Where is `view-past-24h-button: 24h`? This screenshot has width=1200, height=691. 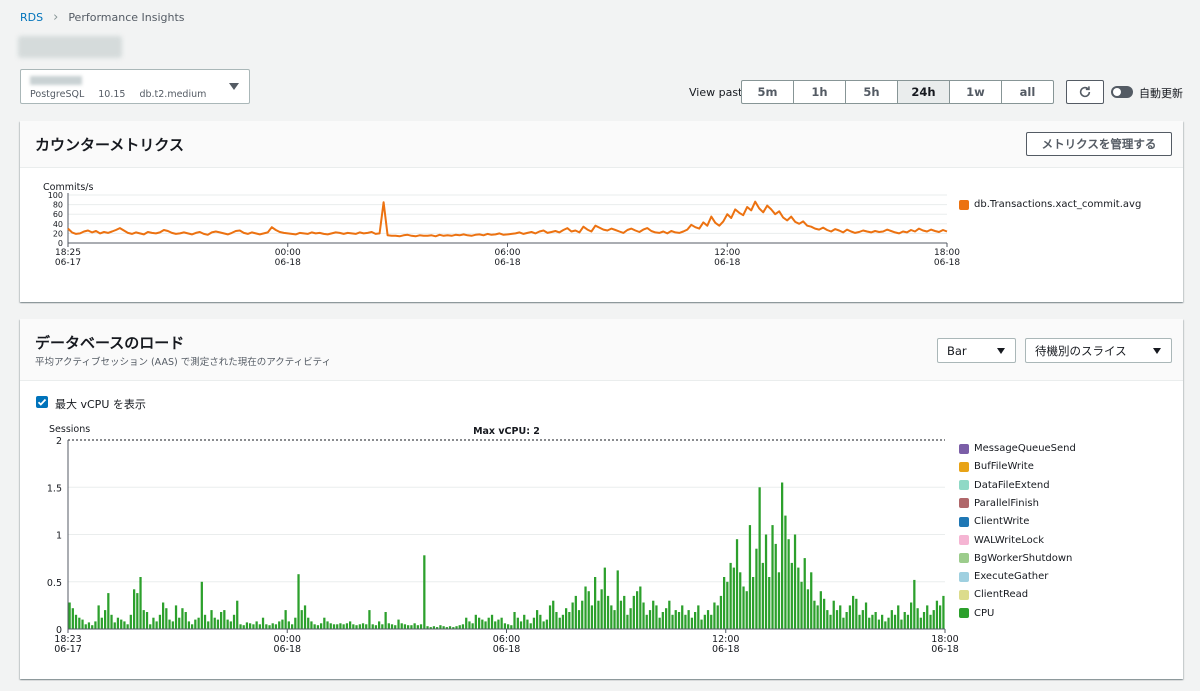
view-past-24h-button: 24h is located at coordinates (923, 92).